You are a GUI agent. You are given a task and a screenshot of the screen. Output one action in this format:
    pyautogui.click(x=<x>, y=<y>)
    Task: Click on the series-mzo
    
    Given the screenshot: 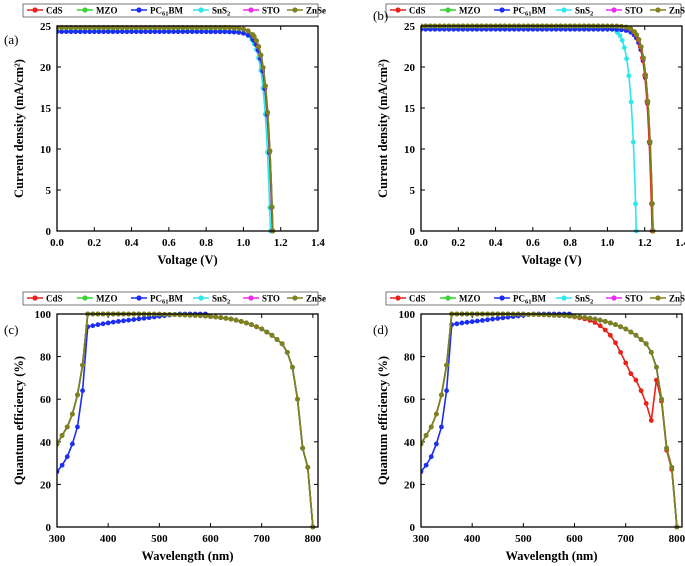 What is the action you would take?
    pyautogui.click(x=538, y=128)
    